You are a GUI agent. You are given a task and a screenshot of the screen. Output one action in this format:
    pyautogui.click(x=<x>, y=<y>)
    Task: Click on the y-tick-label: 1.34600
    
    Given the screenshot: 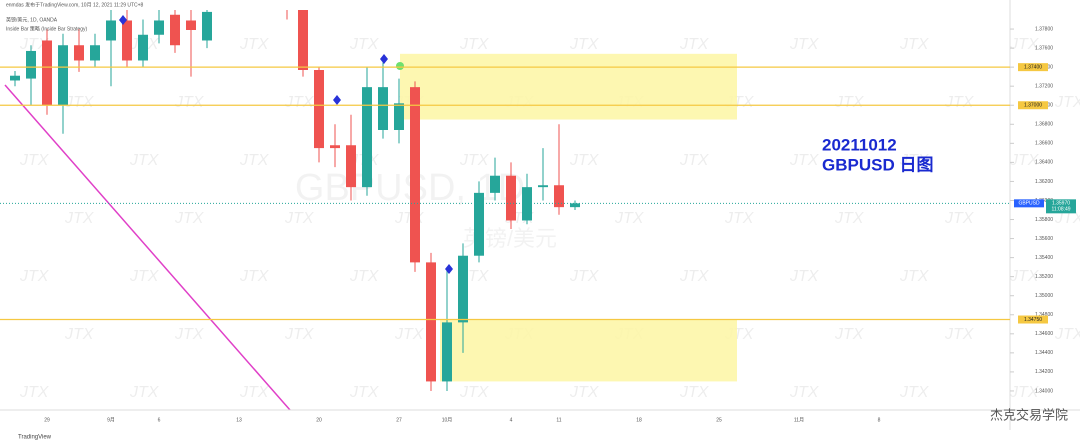 What is the action you would take?
    pyautogui.click(x=1044, y=334)
    